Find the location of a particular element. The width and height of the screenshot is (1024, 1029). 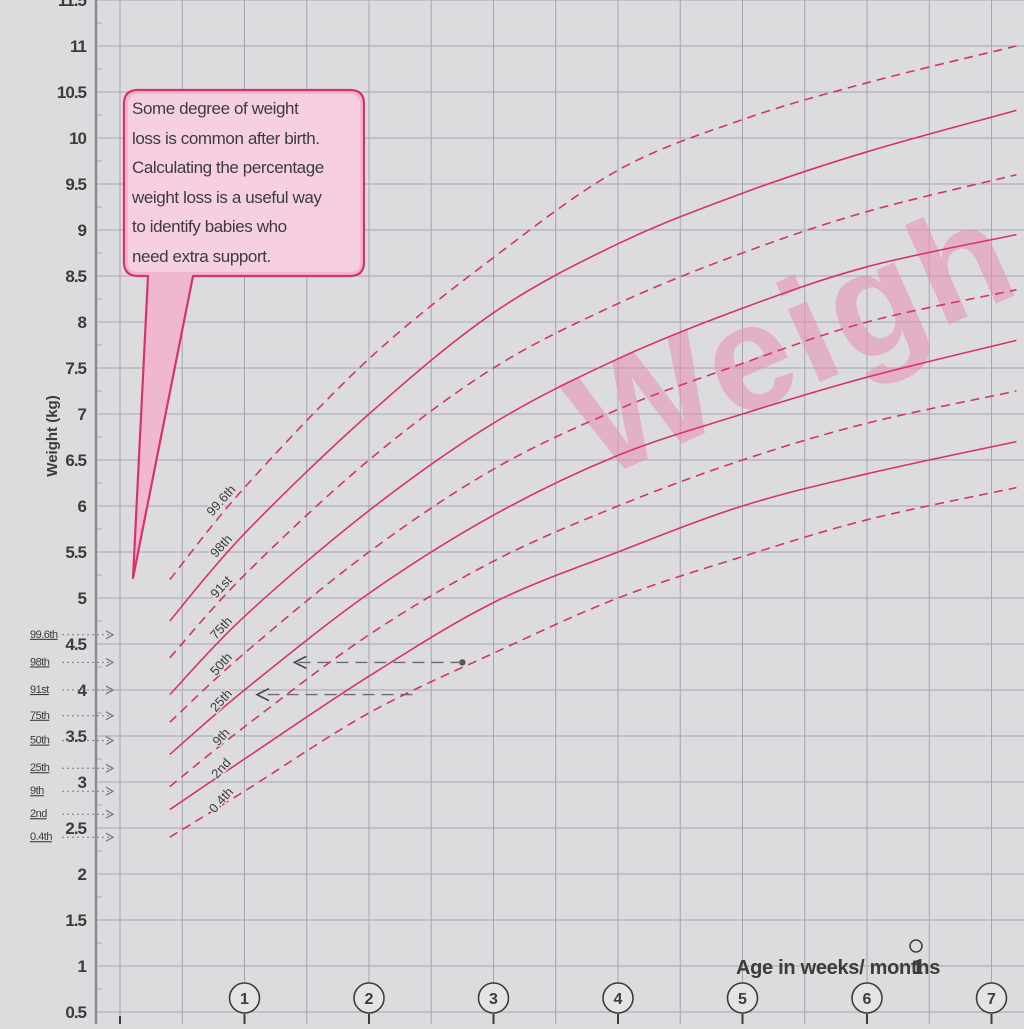

month-marker-label: 1 is located at coordinates (917, 968).